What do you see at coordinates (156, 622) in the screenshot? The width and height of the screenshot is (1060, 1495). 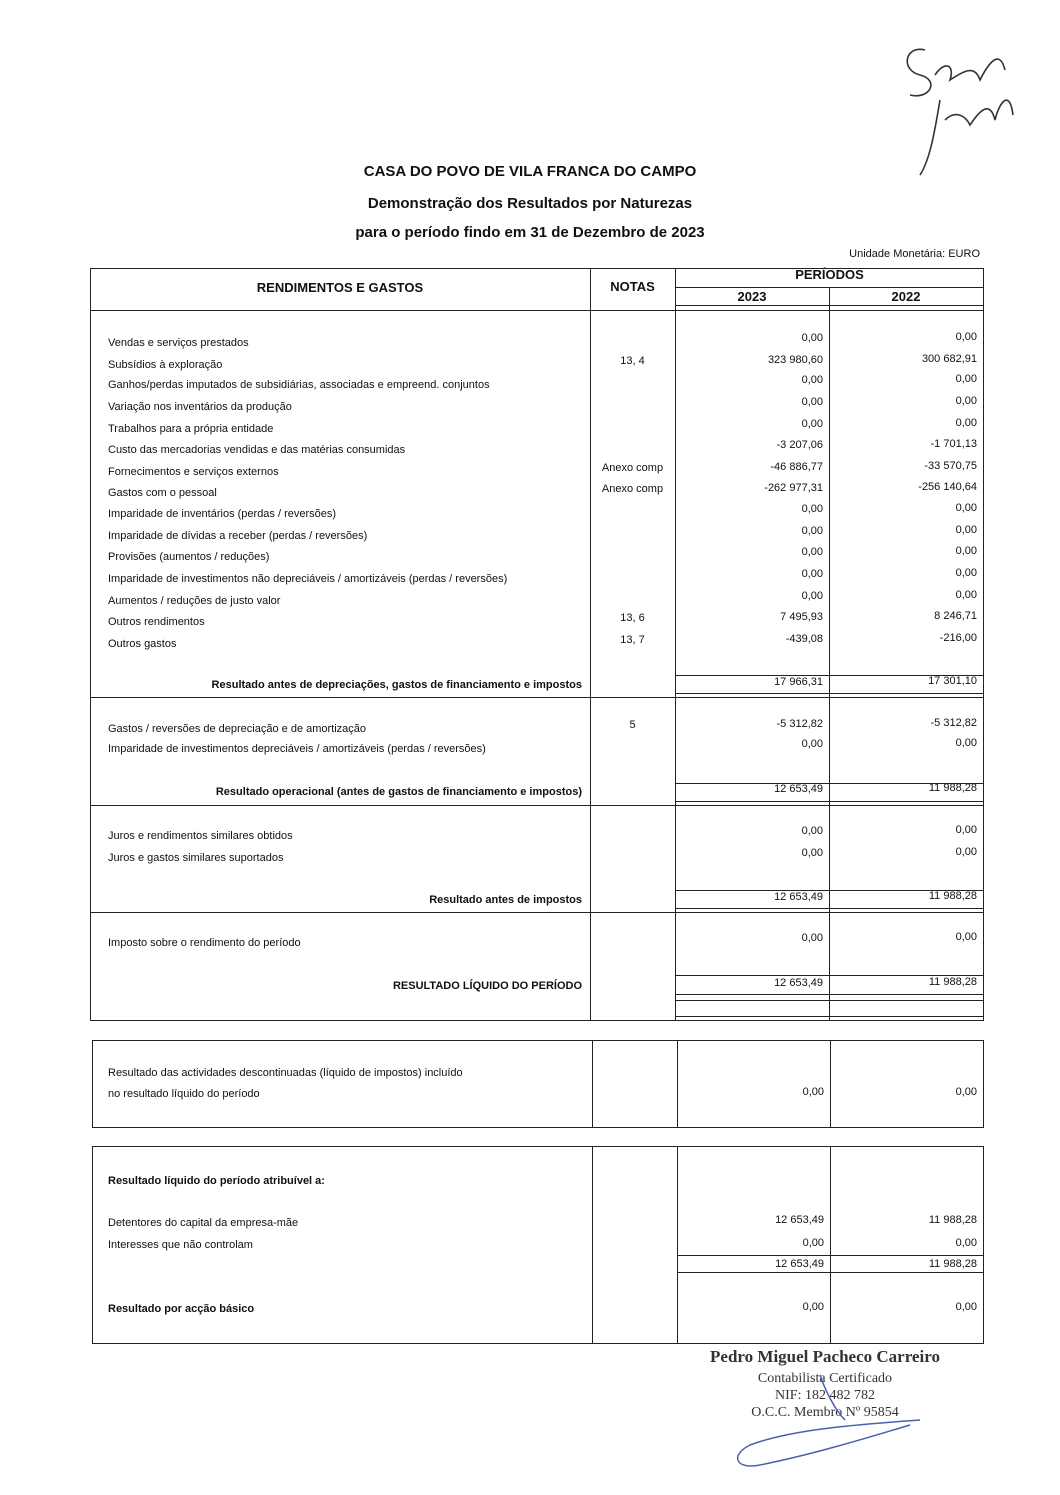 I see `line-item-label: Outros rendimentos` at bounding box center [156, 622].